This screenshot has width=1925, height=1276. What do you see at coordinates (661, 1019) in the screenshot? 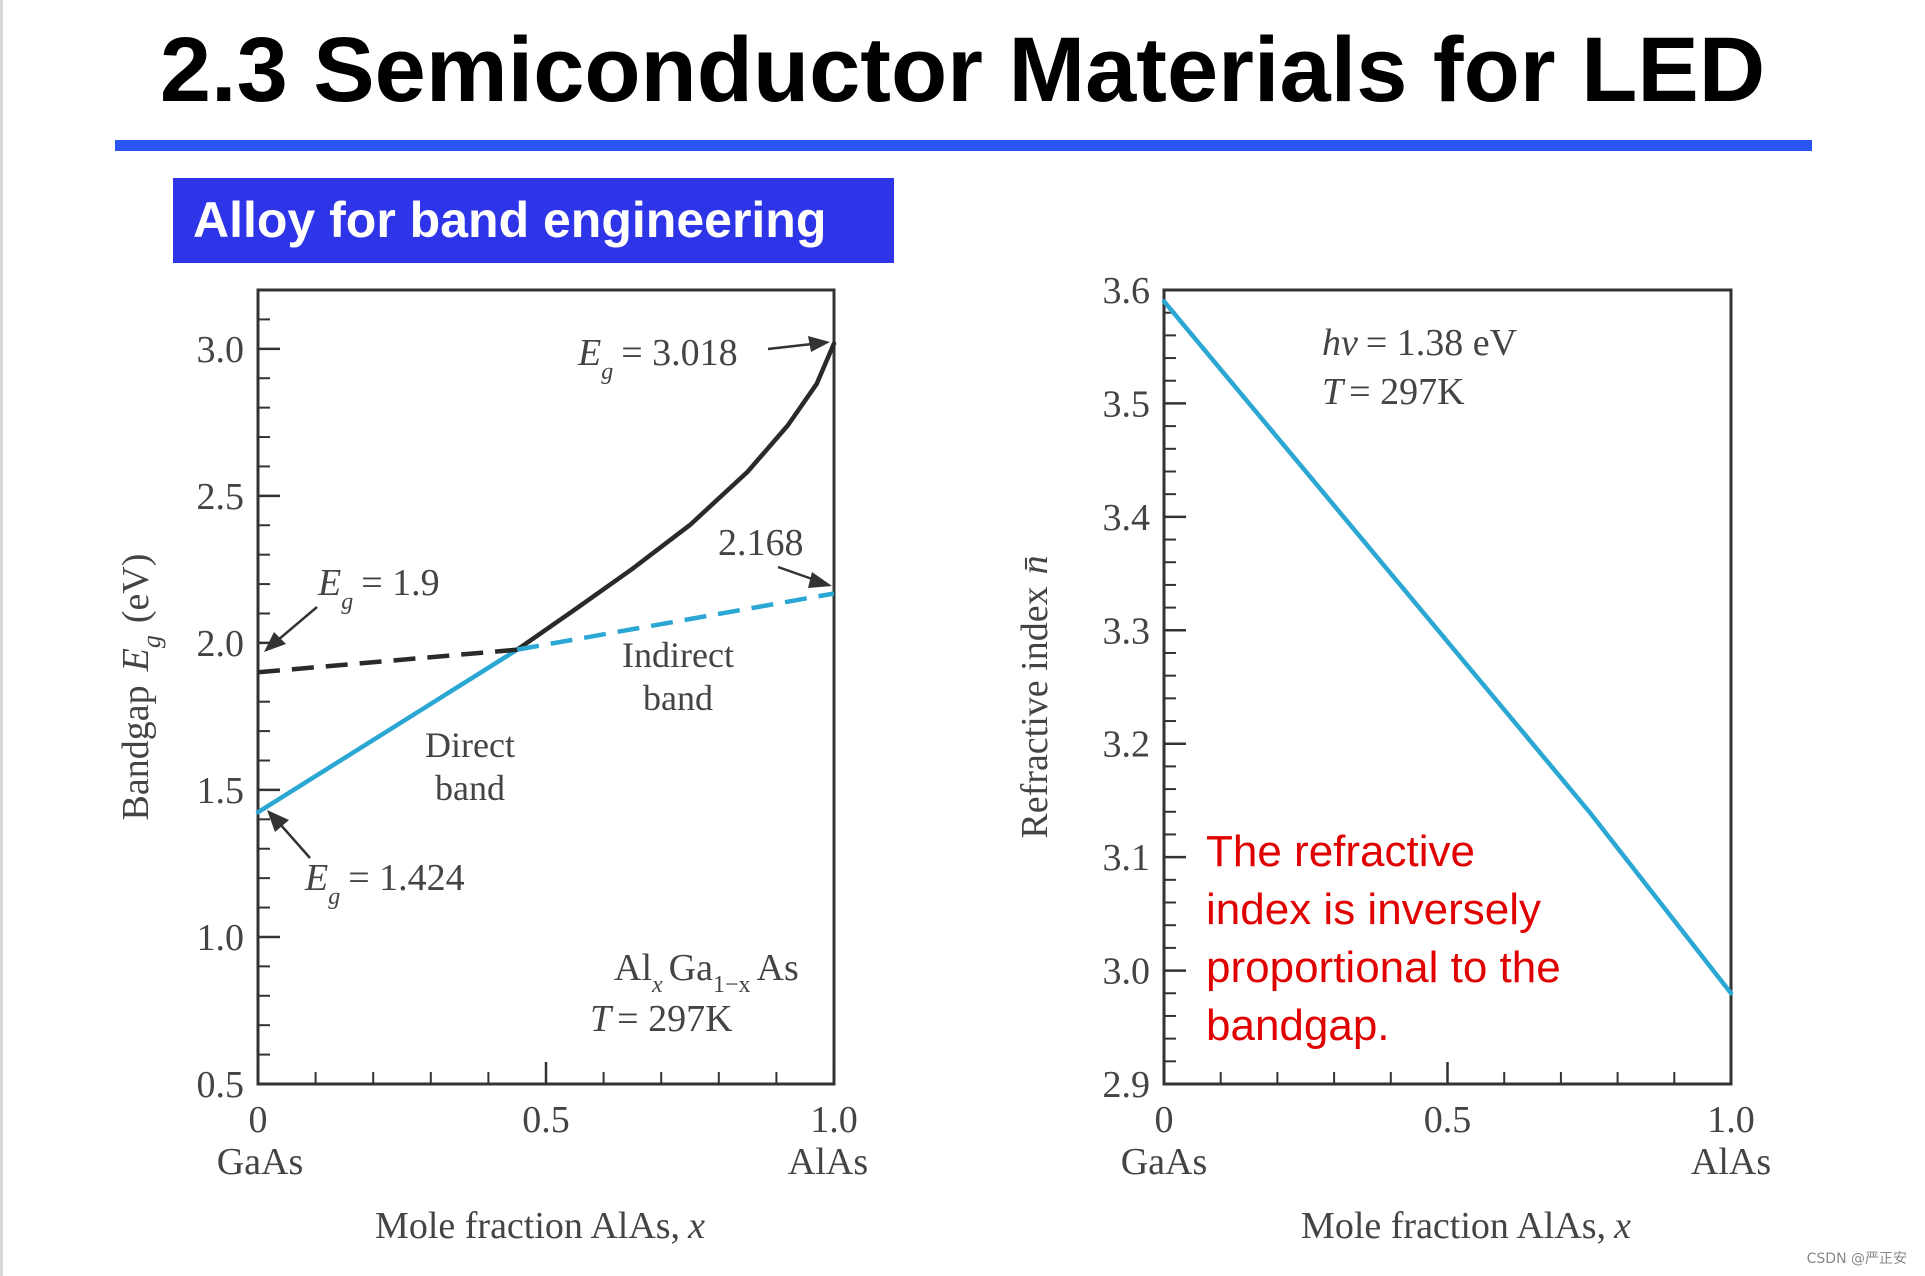
I see `left-temperature: T = 297K` at bounding box center [661, 1019].